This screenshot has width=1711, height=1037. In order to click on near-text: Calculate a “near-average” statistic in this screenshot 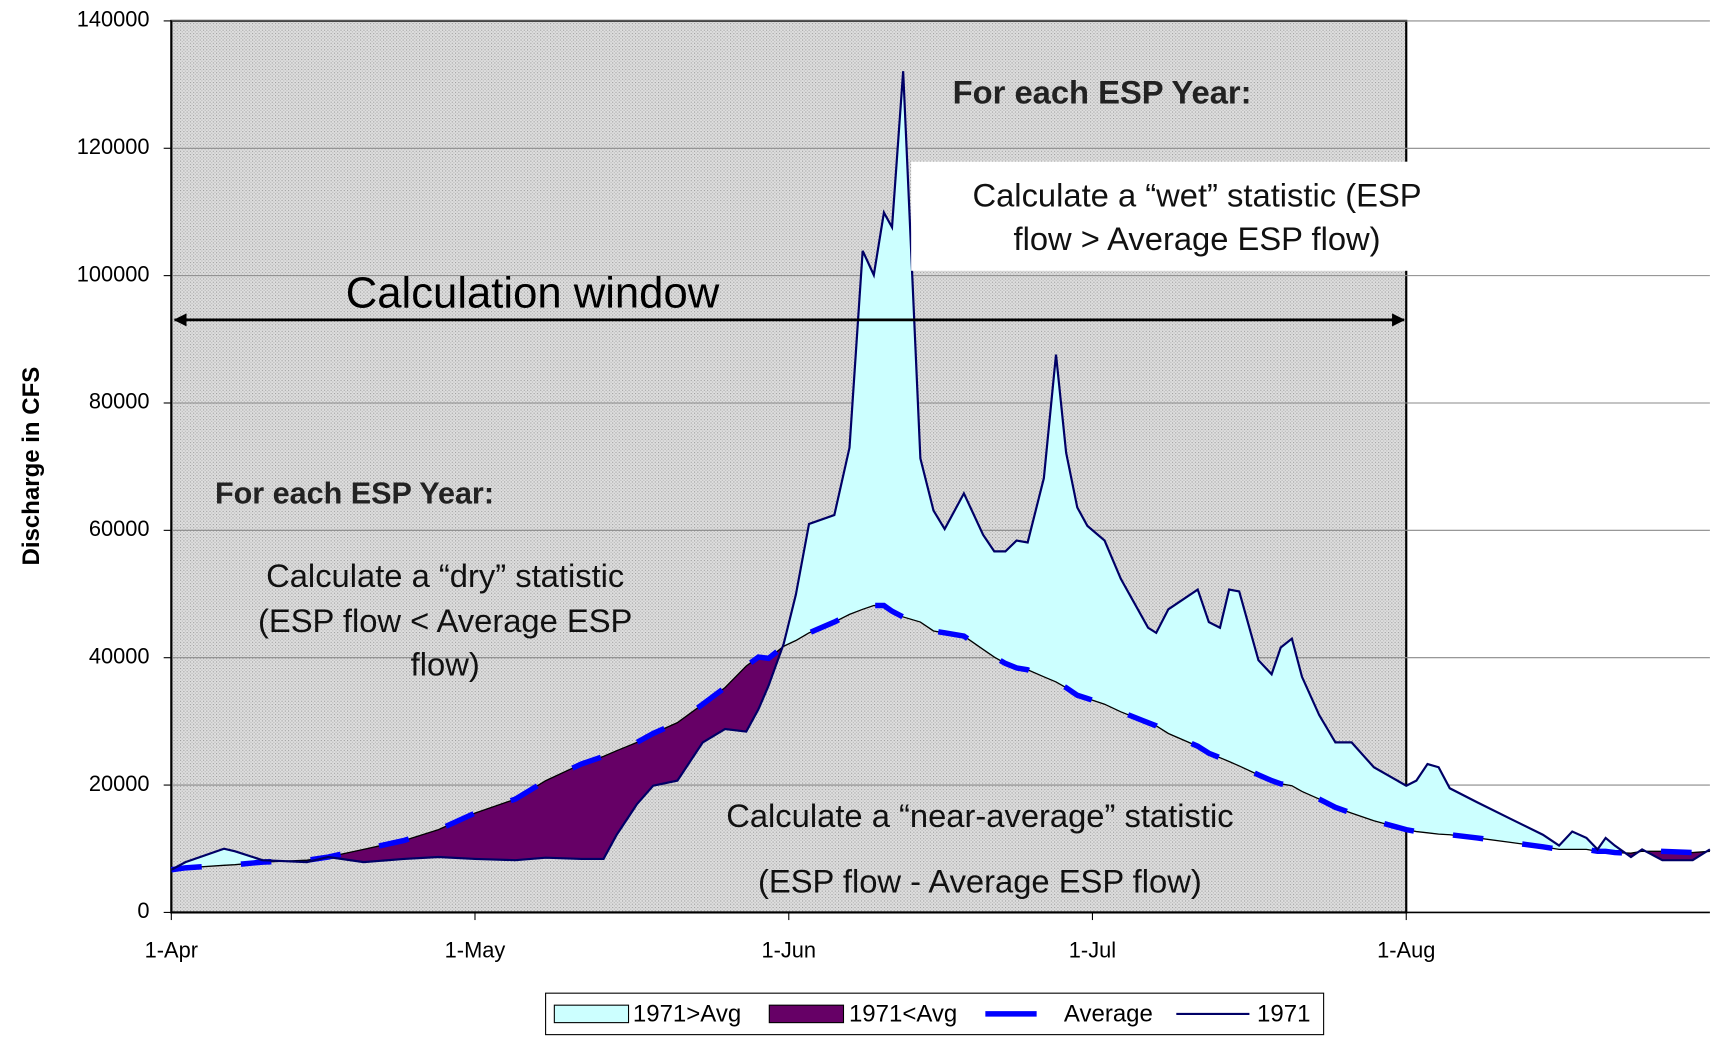, I will do `click(979, 815)`.